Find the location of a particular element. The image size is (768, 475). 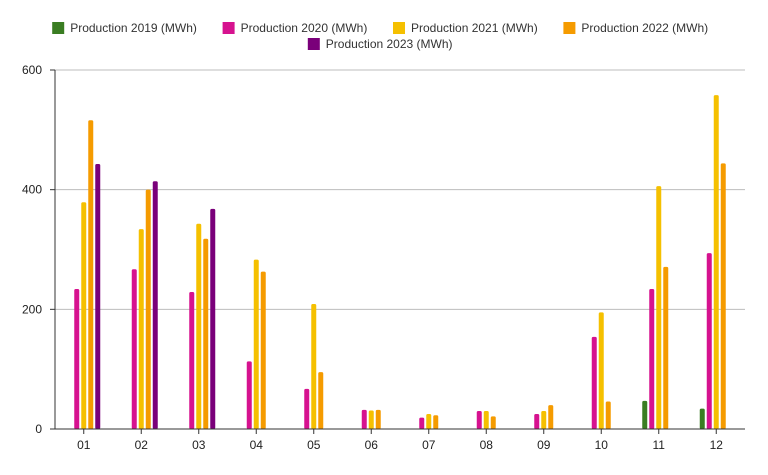

x-tick-label: 09 is located at coordinates (544, 445).